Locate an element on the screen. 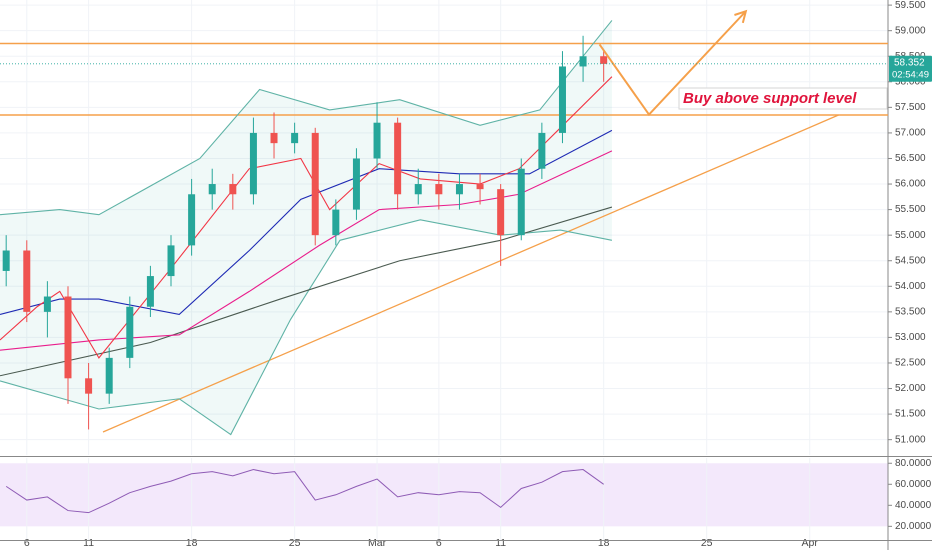 The width and height of the screenshot is (932, 550). y-tick-label: 52.500 is located at coordinates (910, 363).